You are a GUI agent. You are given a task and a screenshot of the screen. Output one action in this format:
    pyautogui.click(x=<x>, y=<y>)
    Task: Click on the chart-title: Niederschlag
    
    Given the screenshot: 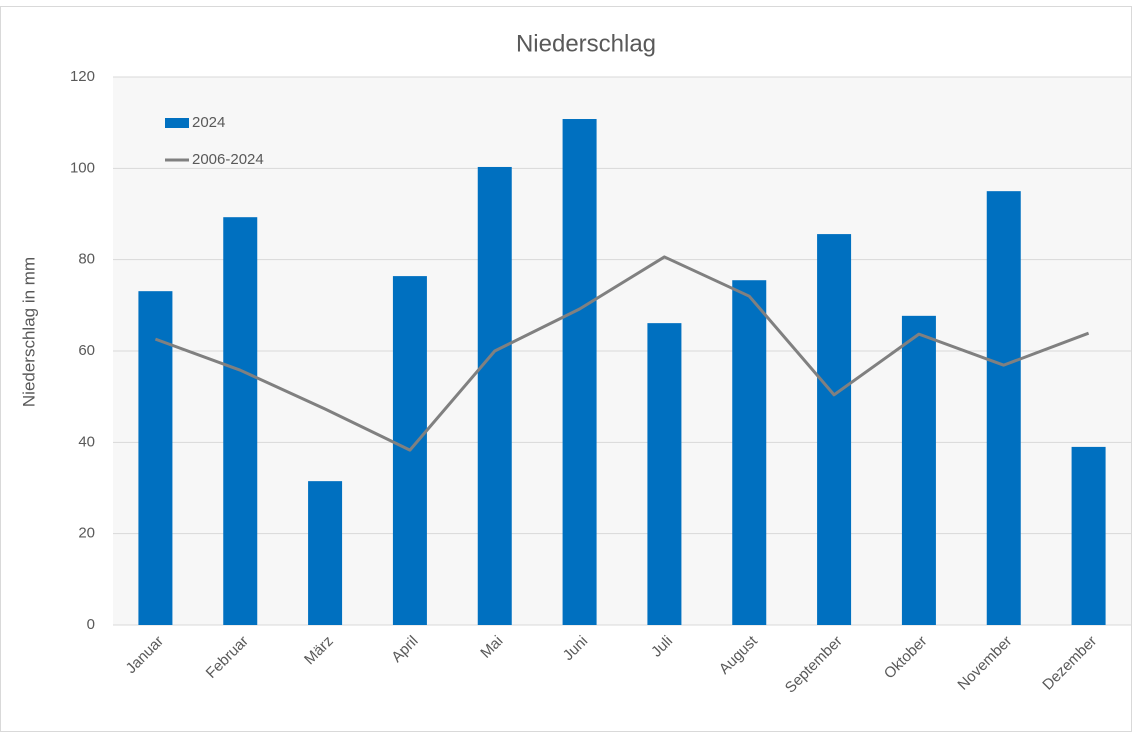 What is the action you would take?
    pyautogui.click(x=586, y=43)
    